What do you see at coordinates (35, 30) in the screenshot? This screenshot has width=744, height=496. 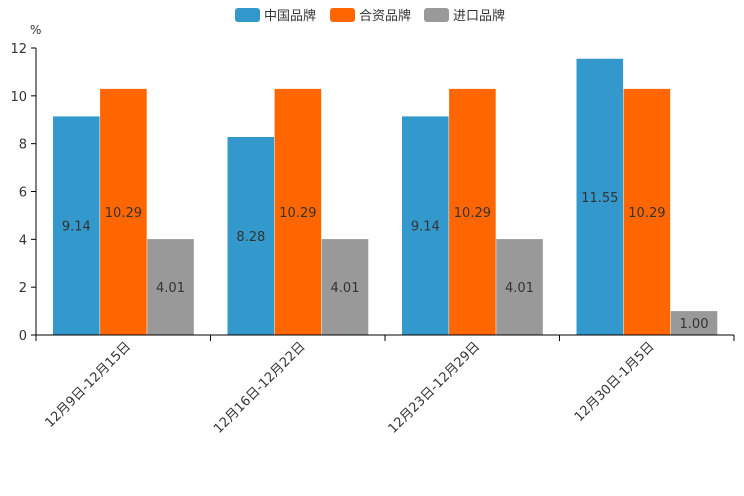 I see `y-axis-unit-label: %` at bounding box center [35, 30].